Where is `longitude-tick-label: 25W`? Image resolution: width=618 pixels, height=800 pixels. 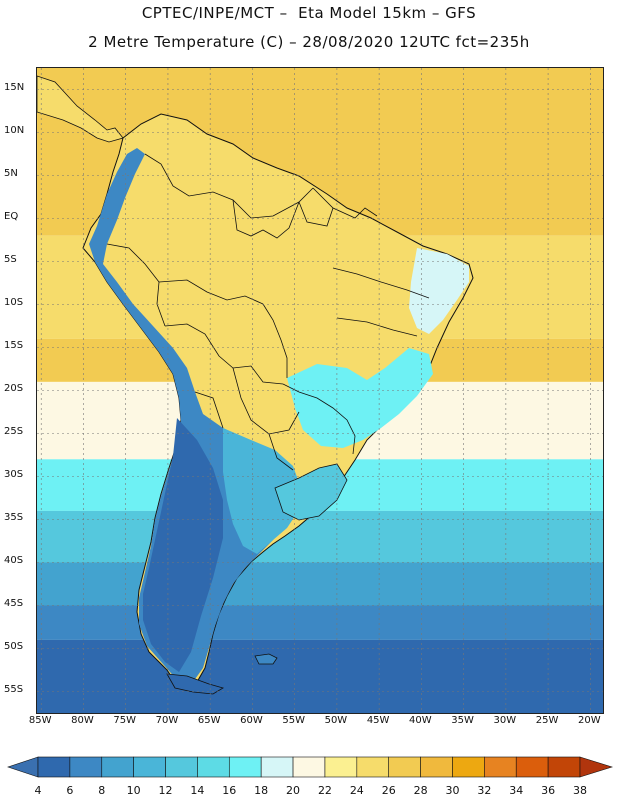
longitude-tick-label: 25W is located at coordinates (547, 720).